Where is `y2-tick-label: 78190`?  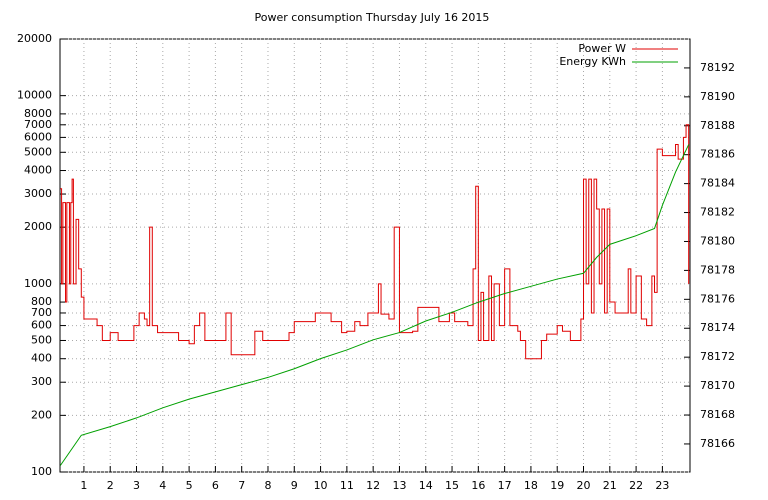 y2-tick-label: 78190 is located at coordinates (717, 96).